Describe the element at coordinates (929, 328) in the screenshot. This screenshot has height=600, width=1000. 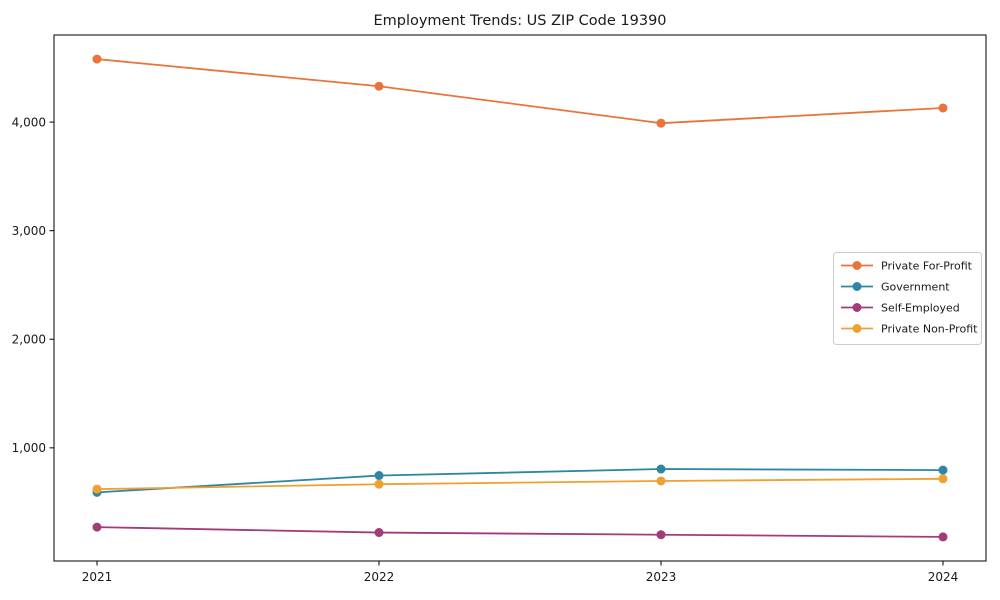
I see `legend-label-private-non-profit: Private Non-Profit` at that location.